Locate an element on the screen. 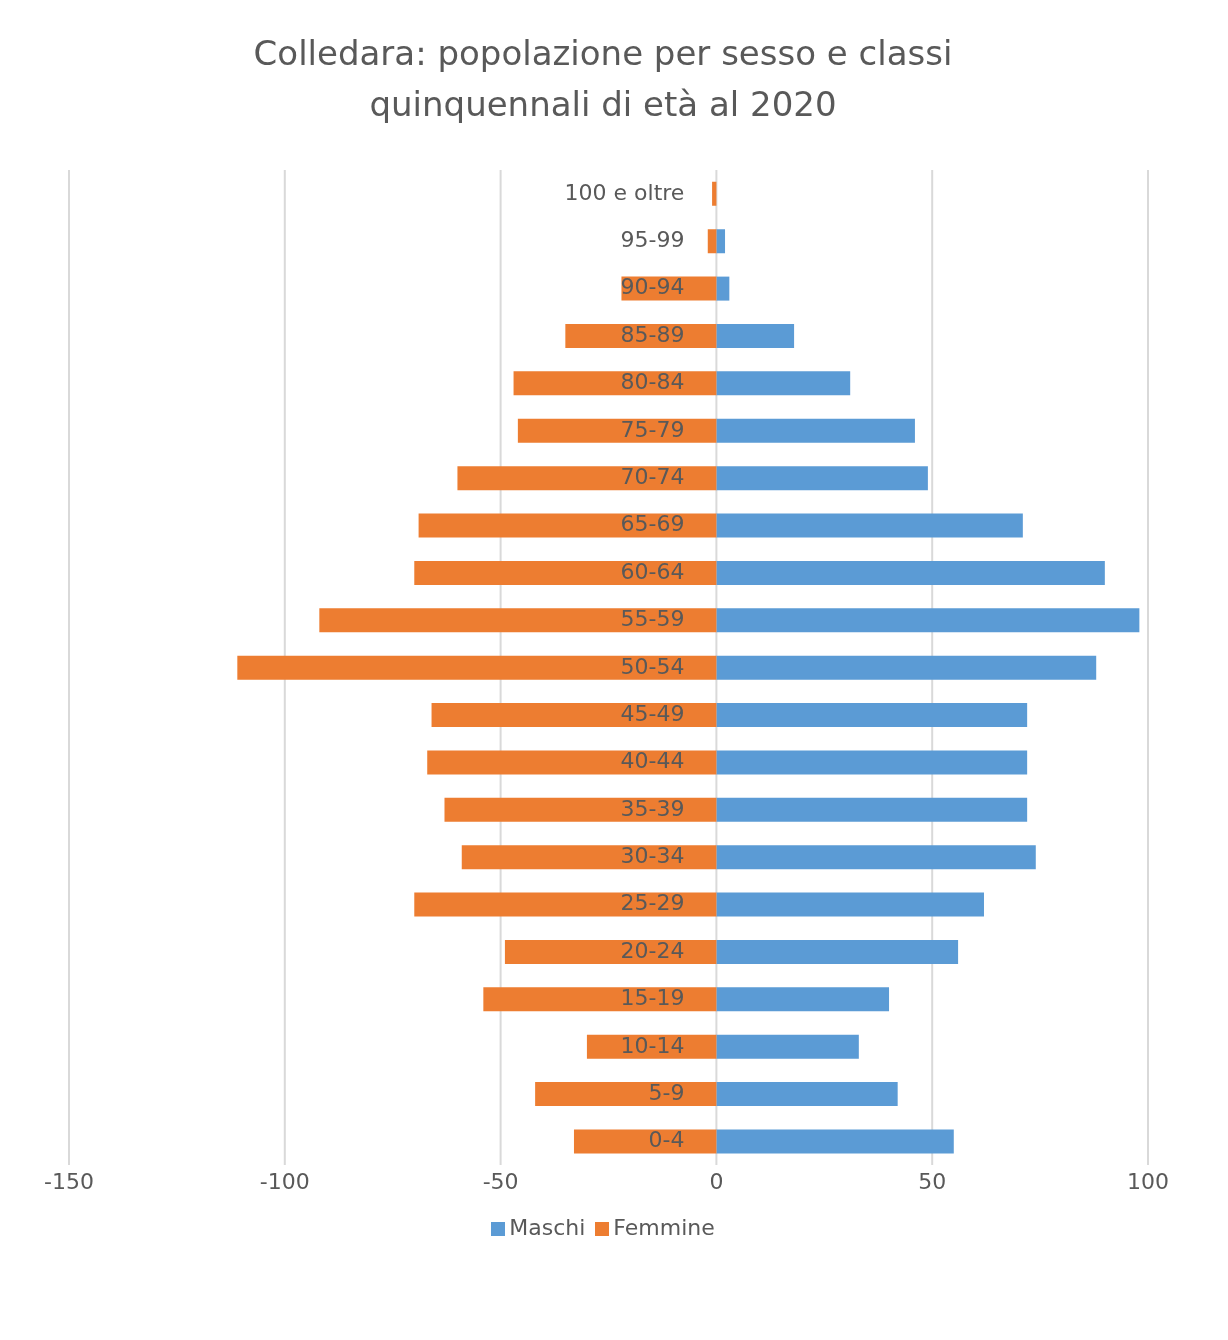 The image size is (1228, 1340). chart-title: Colledara: popolazione per sesso e classi quinquennali di età al 2020 is located at coordinates (603, 79).